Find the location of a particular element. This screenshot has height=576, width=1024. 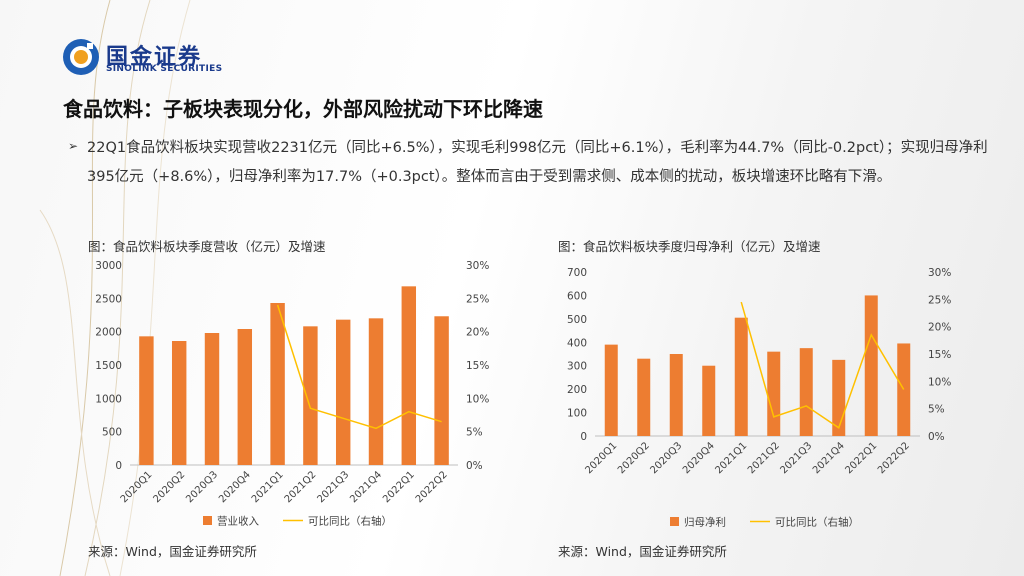

y-left-tick-label: 300 is located at coordinates (577, 367).